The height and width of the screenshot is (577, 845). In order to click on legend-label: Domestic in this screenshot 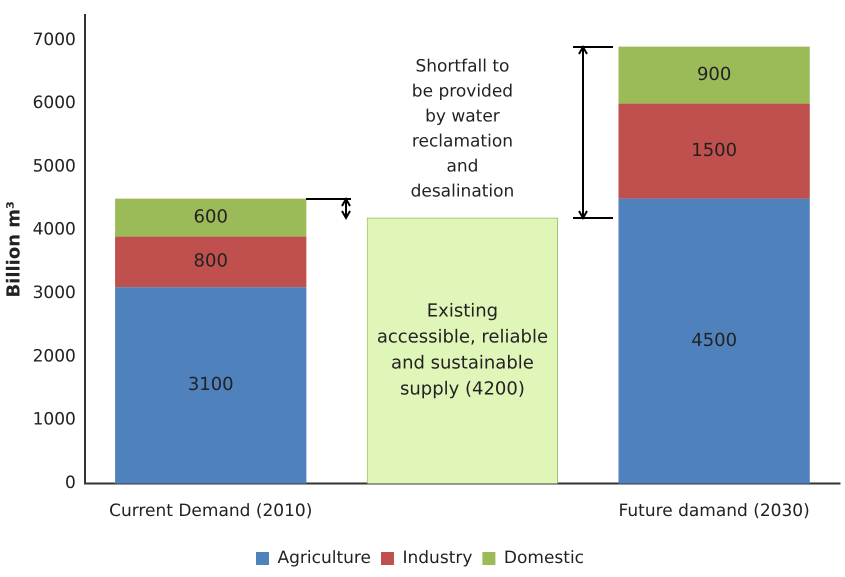, I will do `click(544, 558)`.